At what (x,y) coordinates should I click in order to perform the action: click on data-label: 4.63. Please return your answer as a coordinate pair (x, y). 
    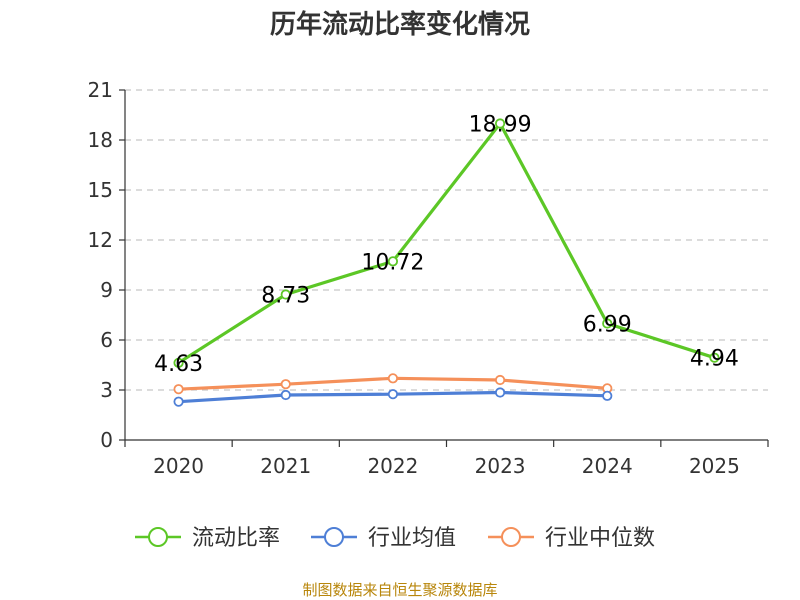
    Looking at the image, I should click on (178, 364).